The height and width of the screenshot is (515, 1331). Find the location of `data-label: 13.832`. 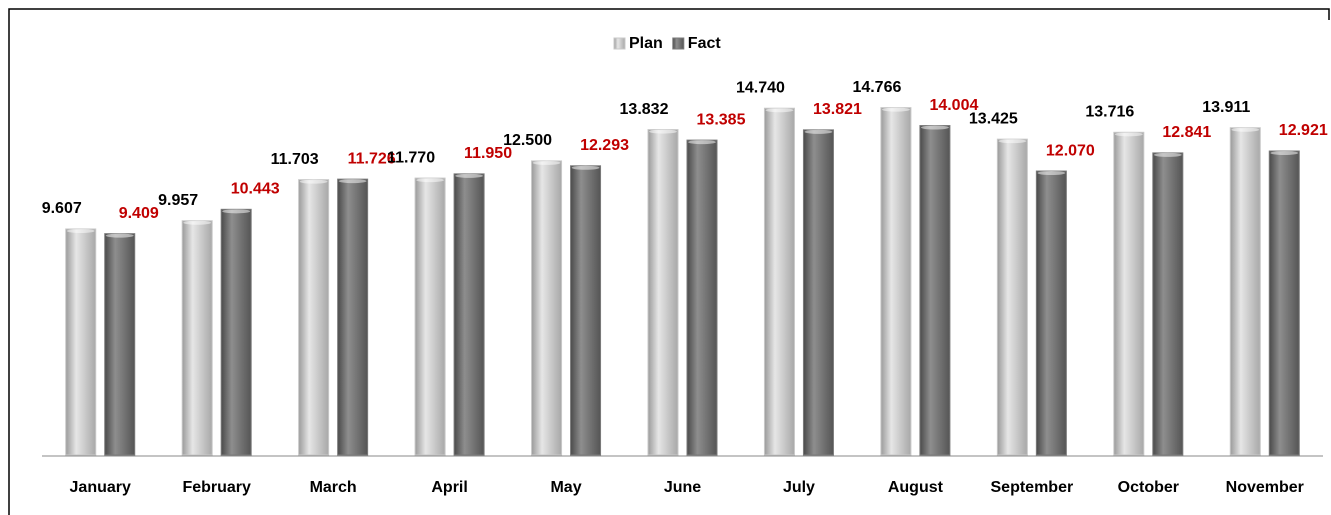

data-label: 13.832 is located at coordinates (644, 109).